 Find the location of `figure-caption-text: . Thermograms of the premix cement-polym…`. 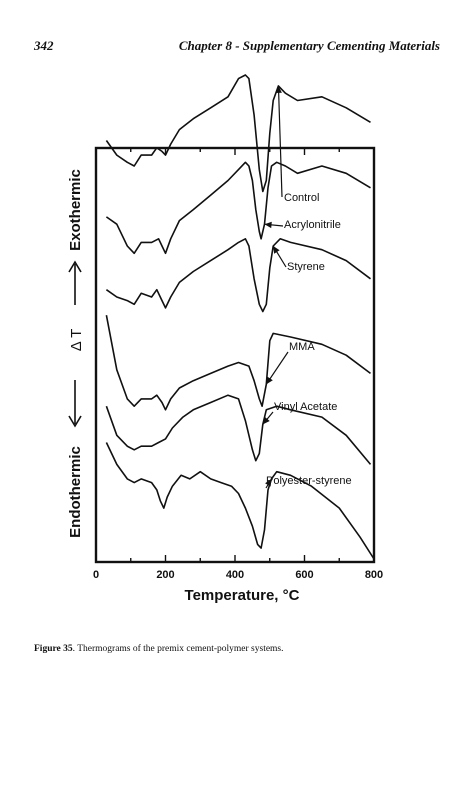

figure-caption-text: . Thermograms of the premix cement-polym… is located at coordinates (178, 649).